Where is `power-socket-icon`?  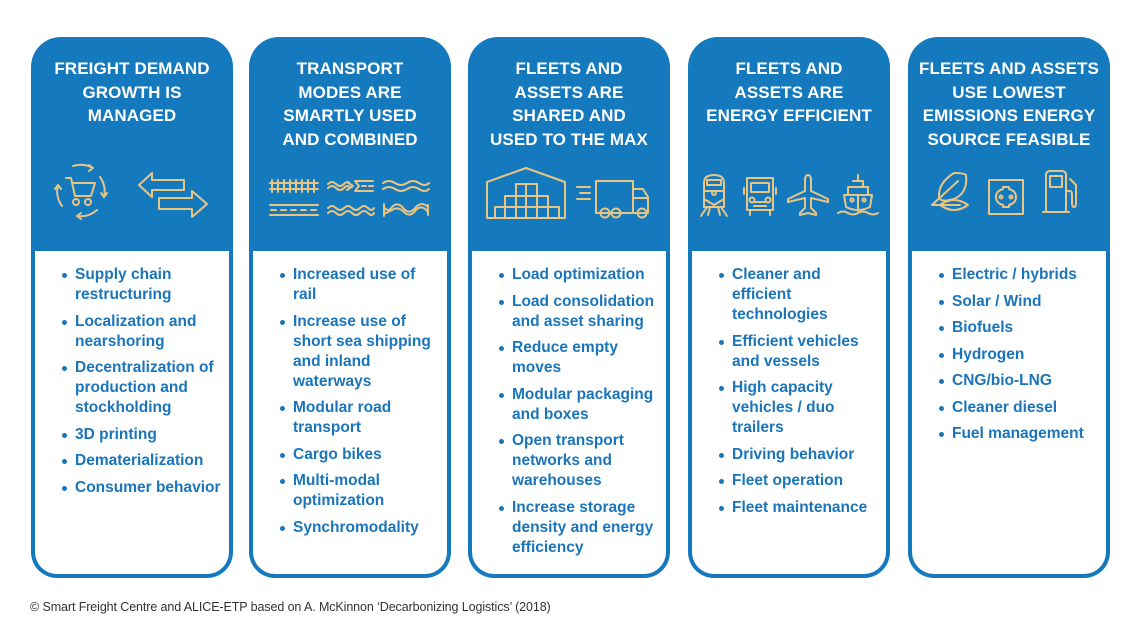
power-socket-icon is located at coordinates (1006, 197).